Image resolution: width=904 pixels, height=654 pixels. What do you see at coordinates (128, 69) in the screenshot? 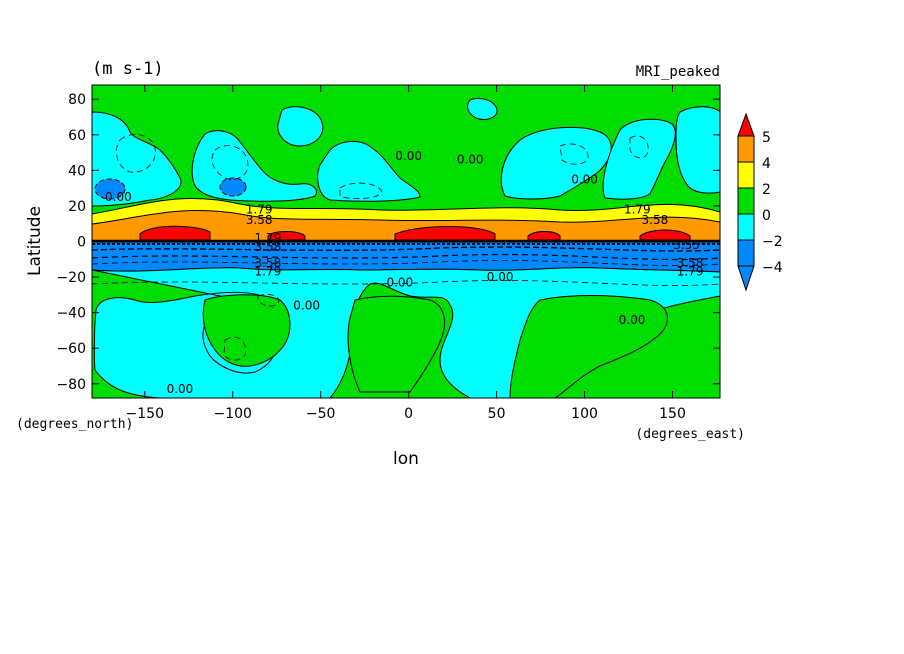
I see `units-label: (m s-1)` at bounding box center [128, 69].